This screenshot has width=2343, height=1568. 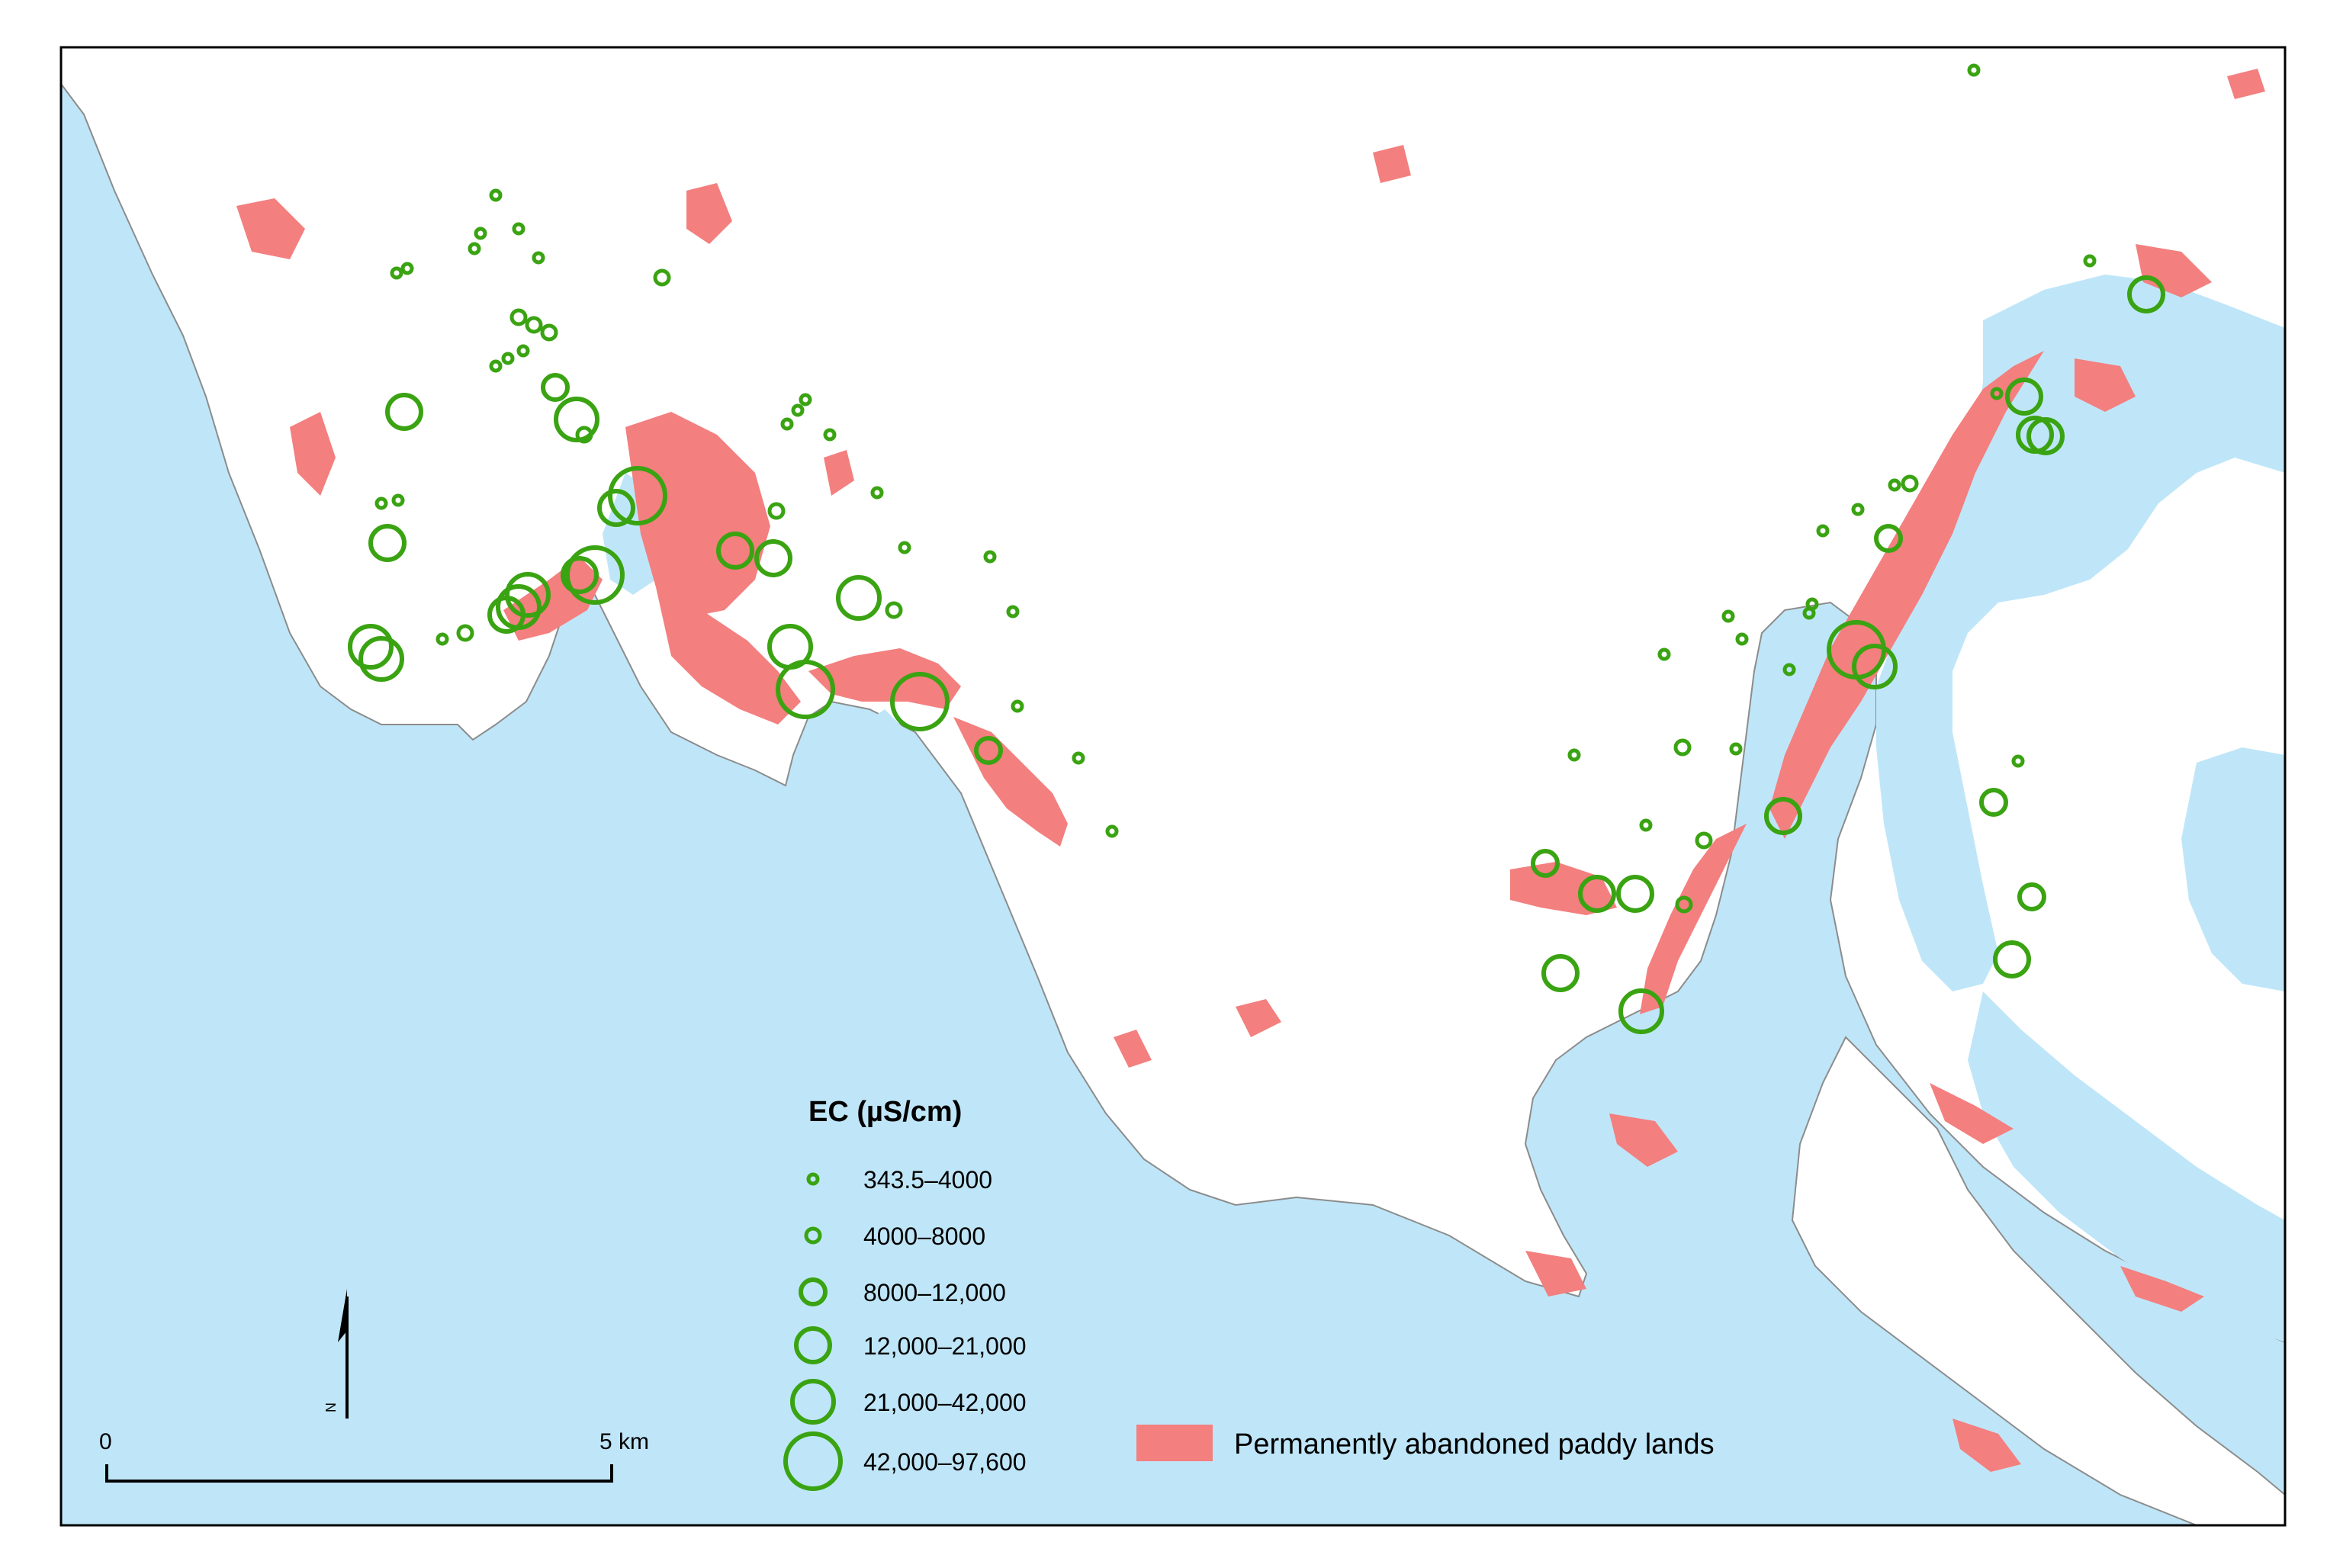 I want to click on paddy-legend-label: Permanently abandoned paddy lands, so click(x=1474, y=1444).